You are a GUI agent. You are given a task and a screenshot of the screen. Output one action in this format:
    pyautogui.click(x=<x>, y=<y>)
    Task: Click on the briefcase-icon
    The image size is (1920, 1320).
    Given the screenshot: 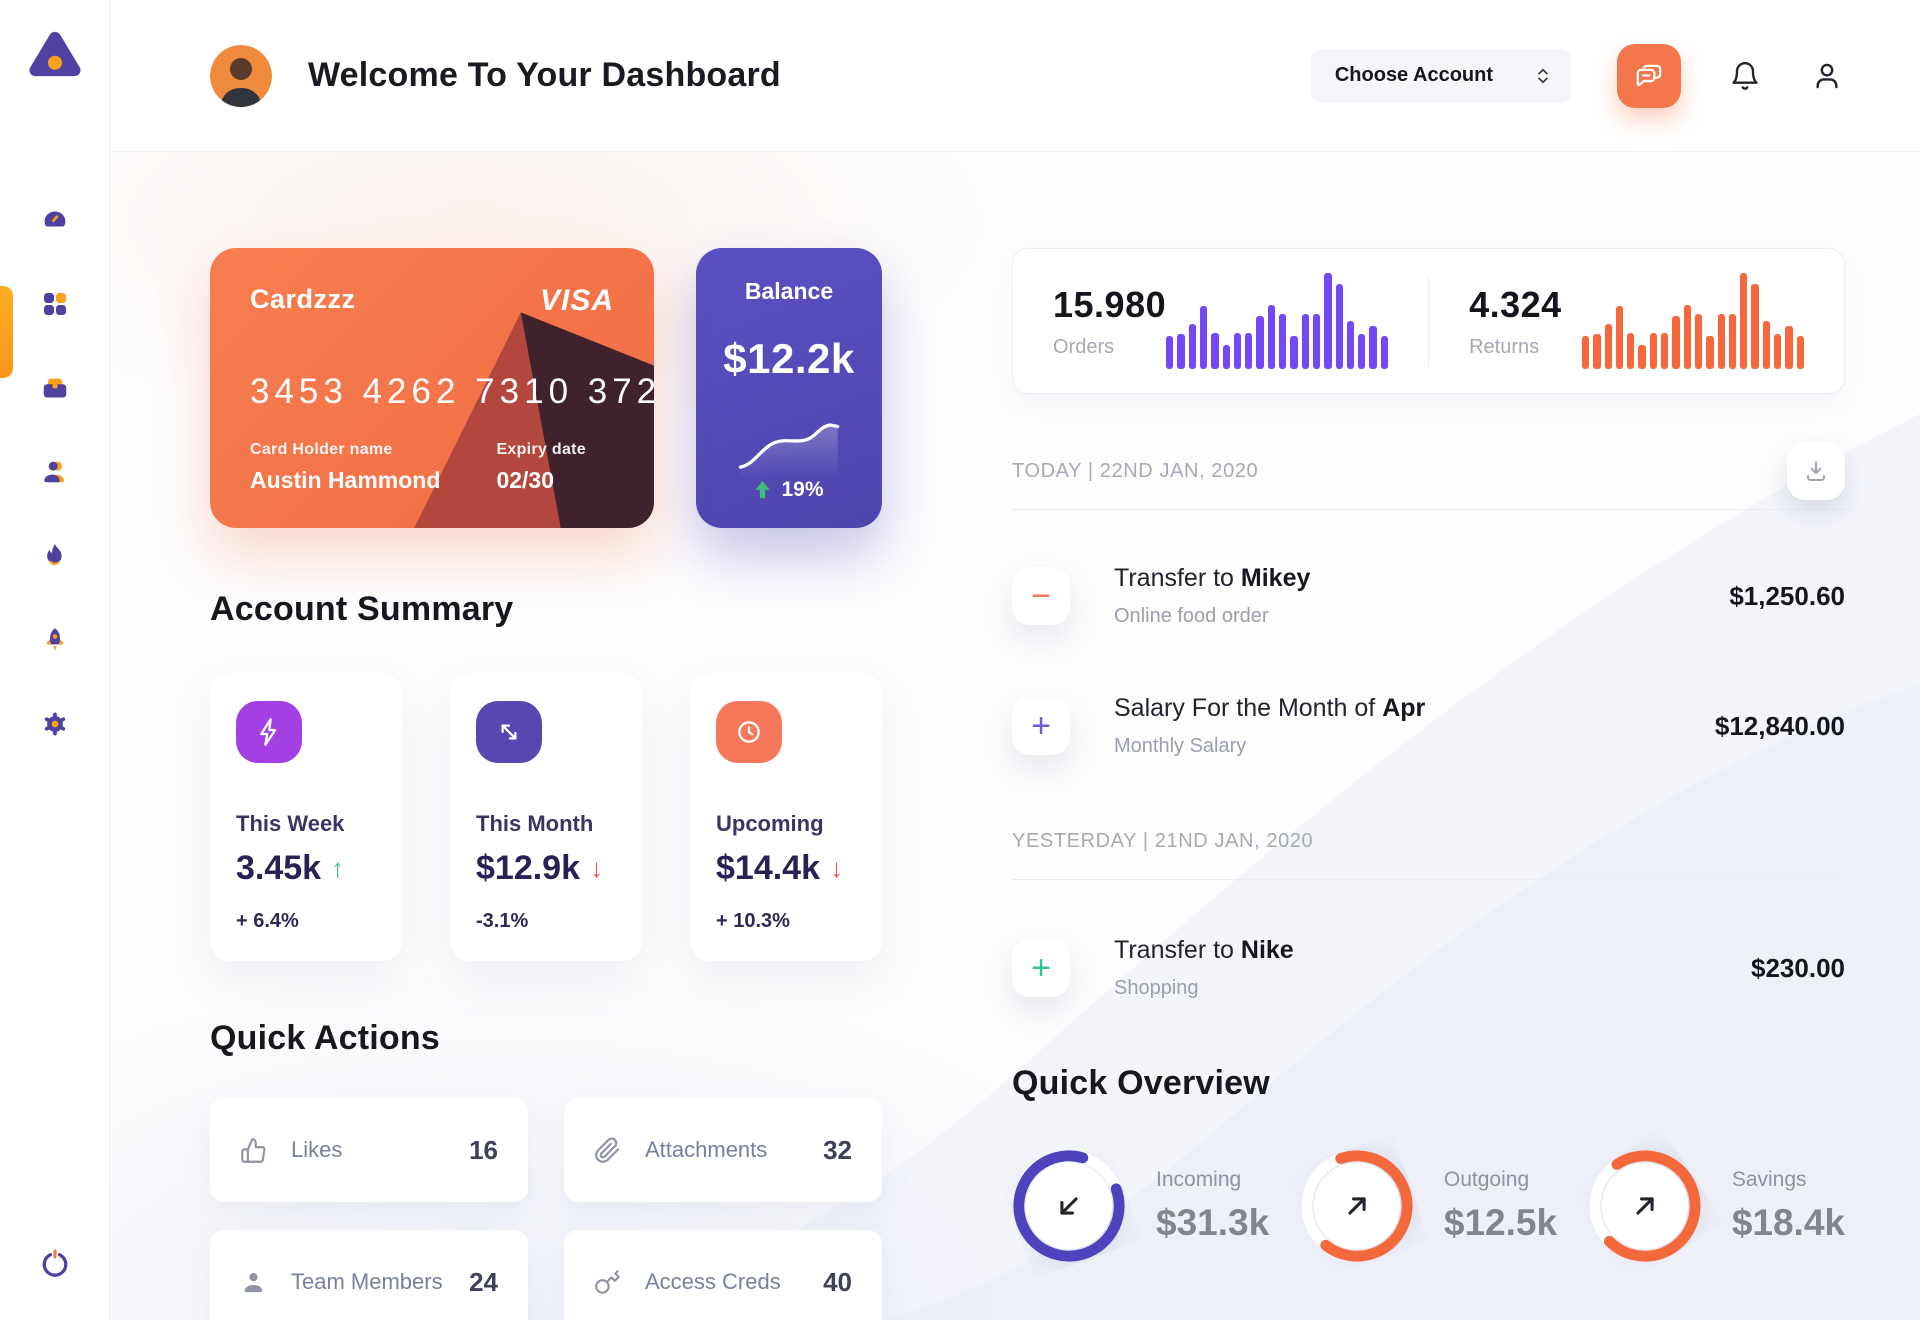 What is the action you would take?
    pyautogui.click(x=54, y=388)
    